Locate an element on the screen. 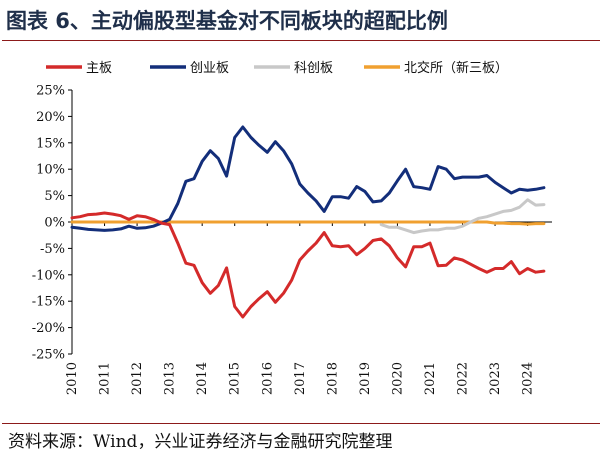  legend-label-3: 北交所（新三板） is located at coordinates (456, 68).